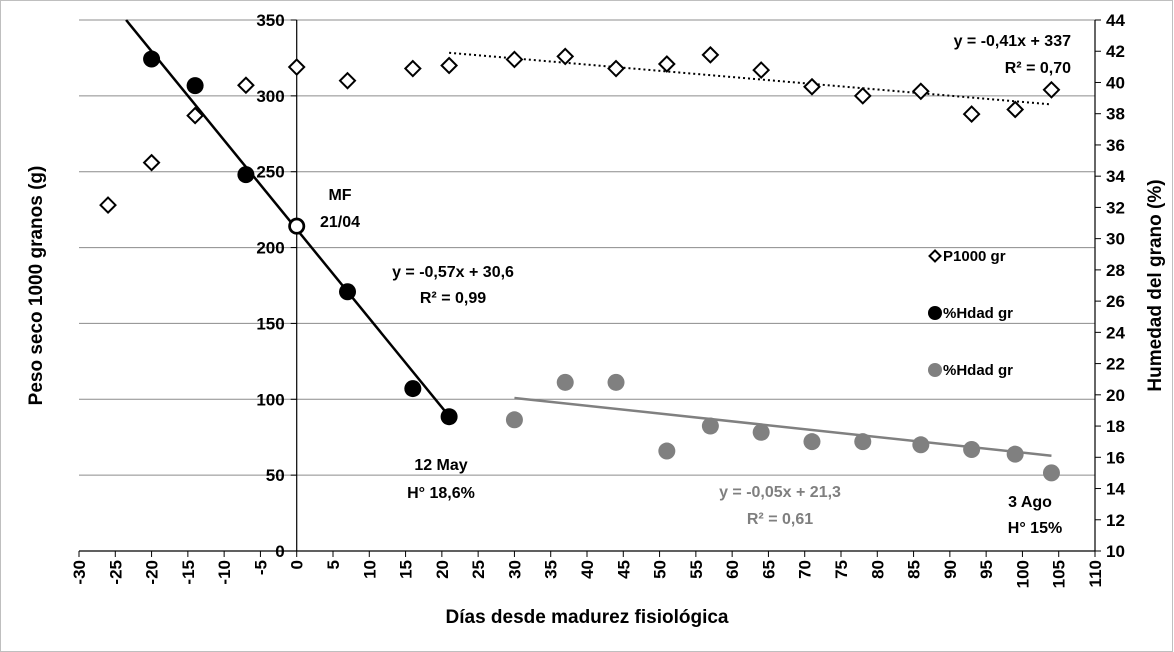  I want to click on mf-point-marker, so click(296, 226).